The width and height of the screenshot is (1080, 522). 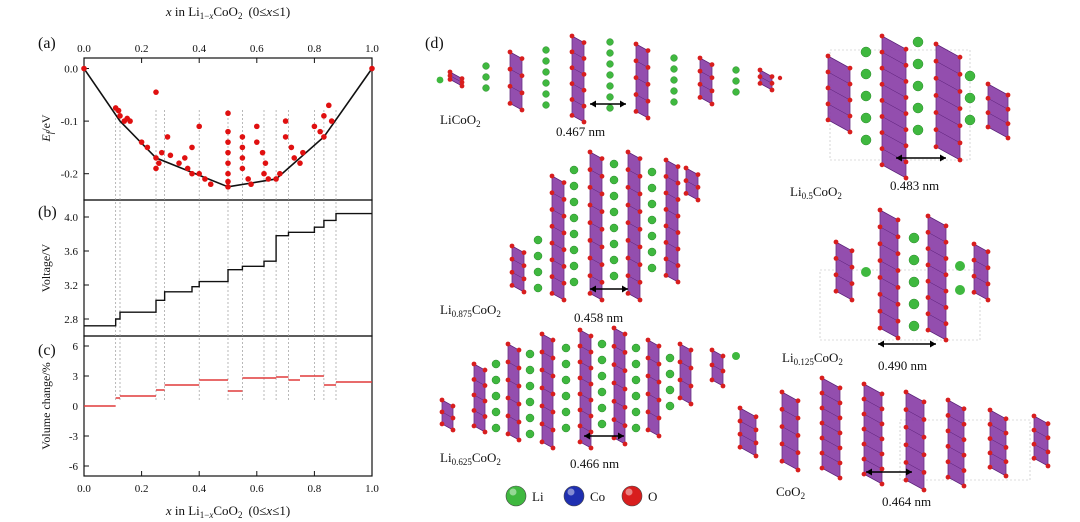 I want to click on top-x-tick-label: 1.0, so click(x=372, y=49).